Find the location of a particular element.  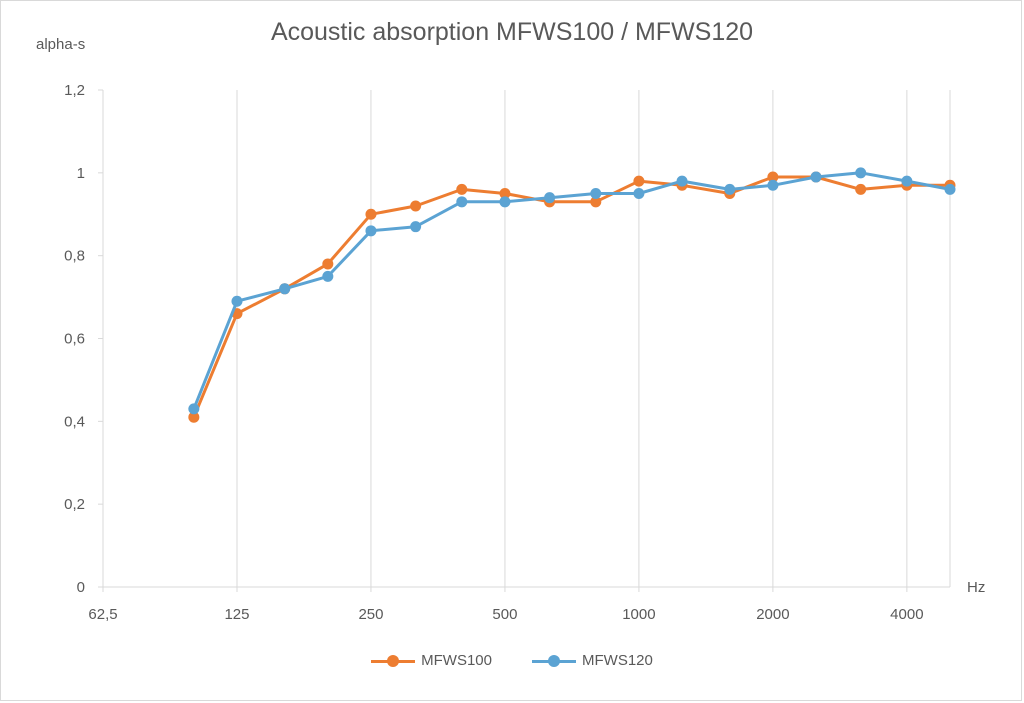

legend-label-series-1: MFWS120 is located at coordinates (617, 660).